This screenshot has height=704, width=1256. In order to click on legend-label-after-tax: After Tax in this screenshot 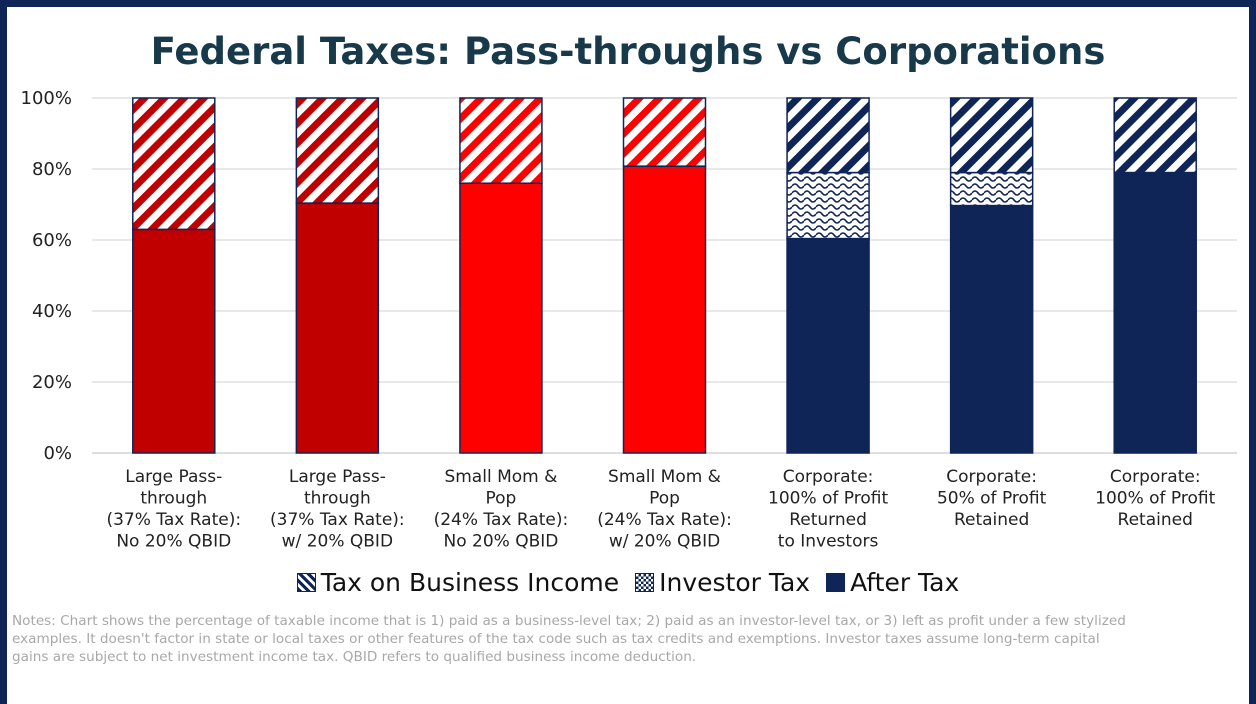, I will do `click(905, 582)`.